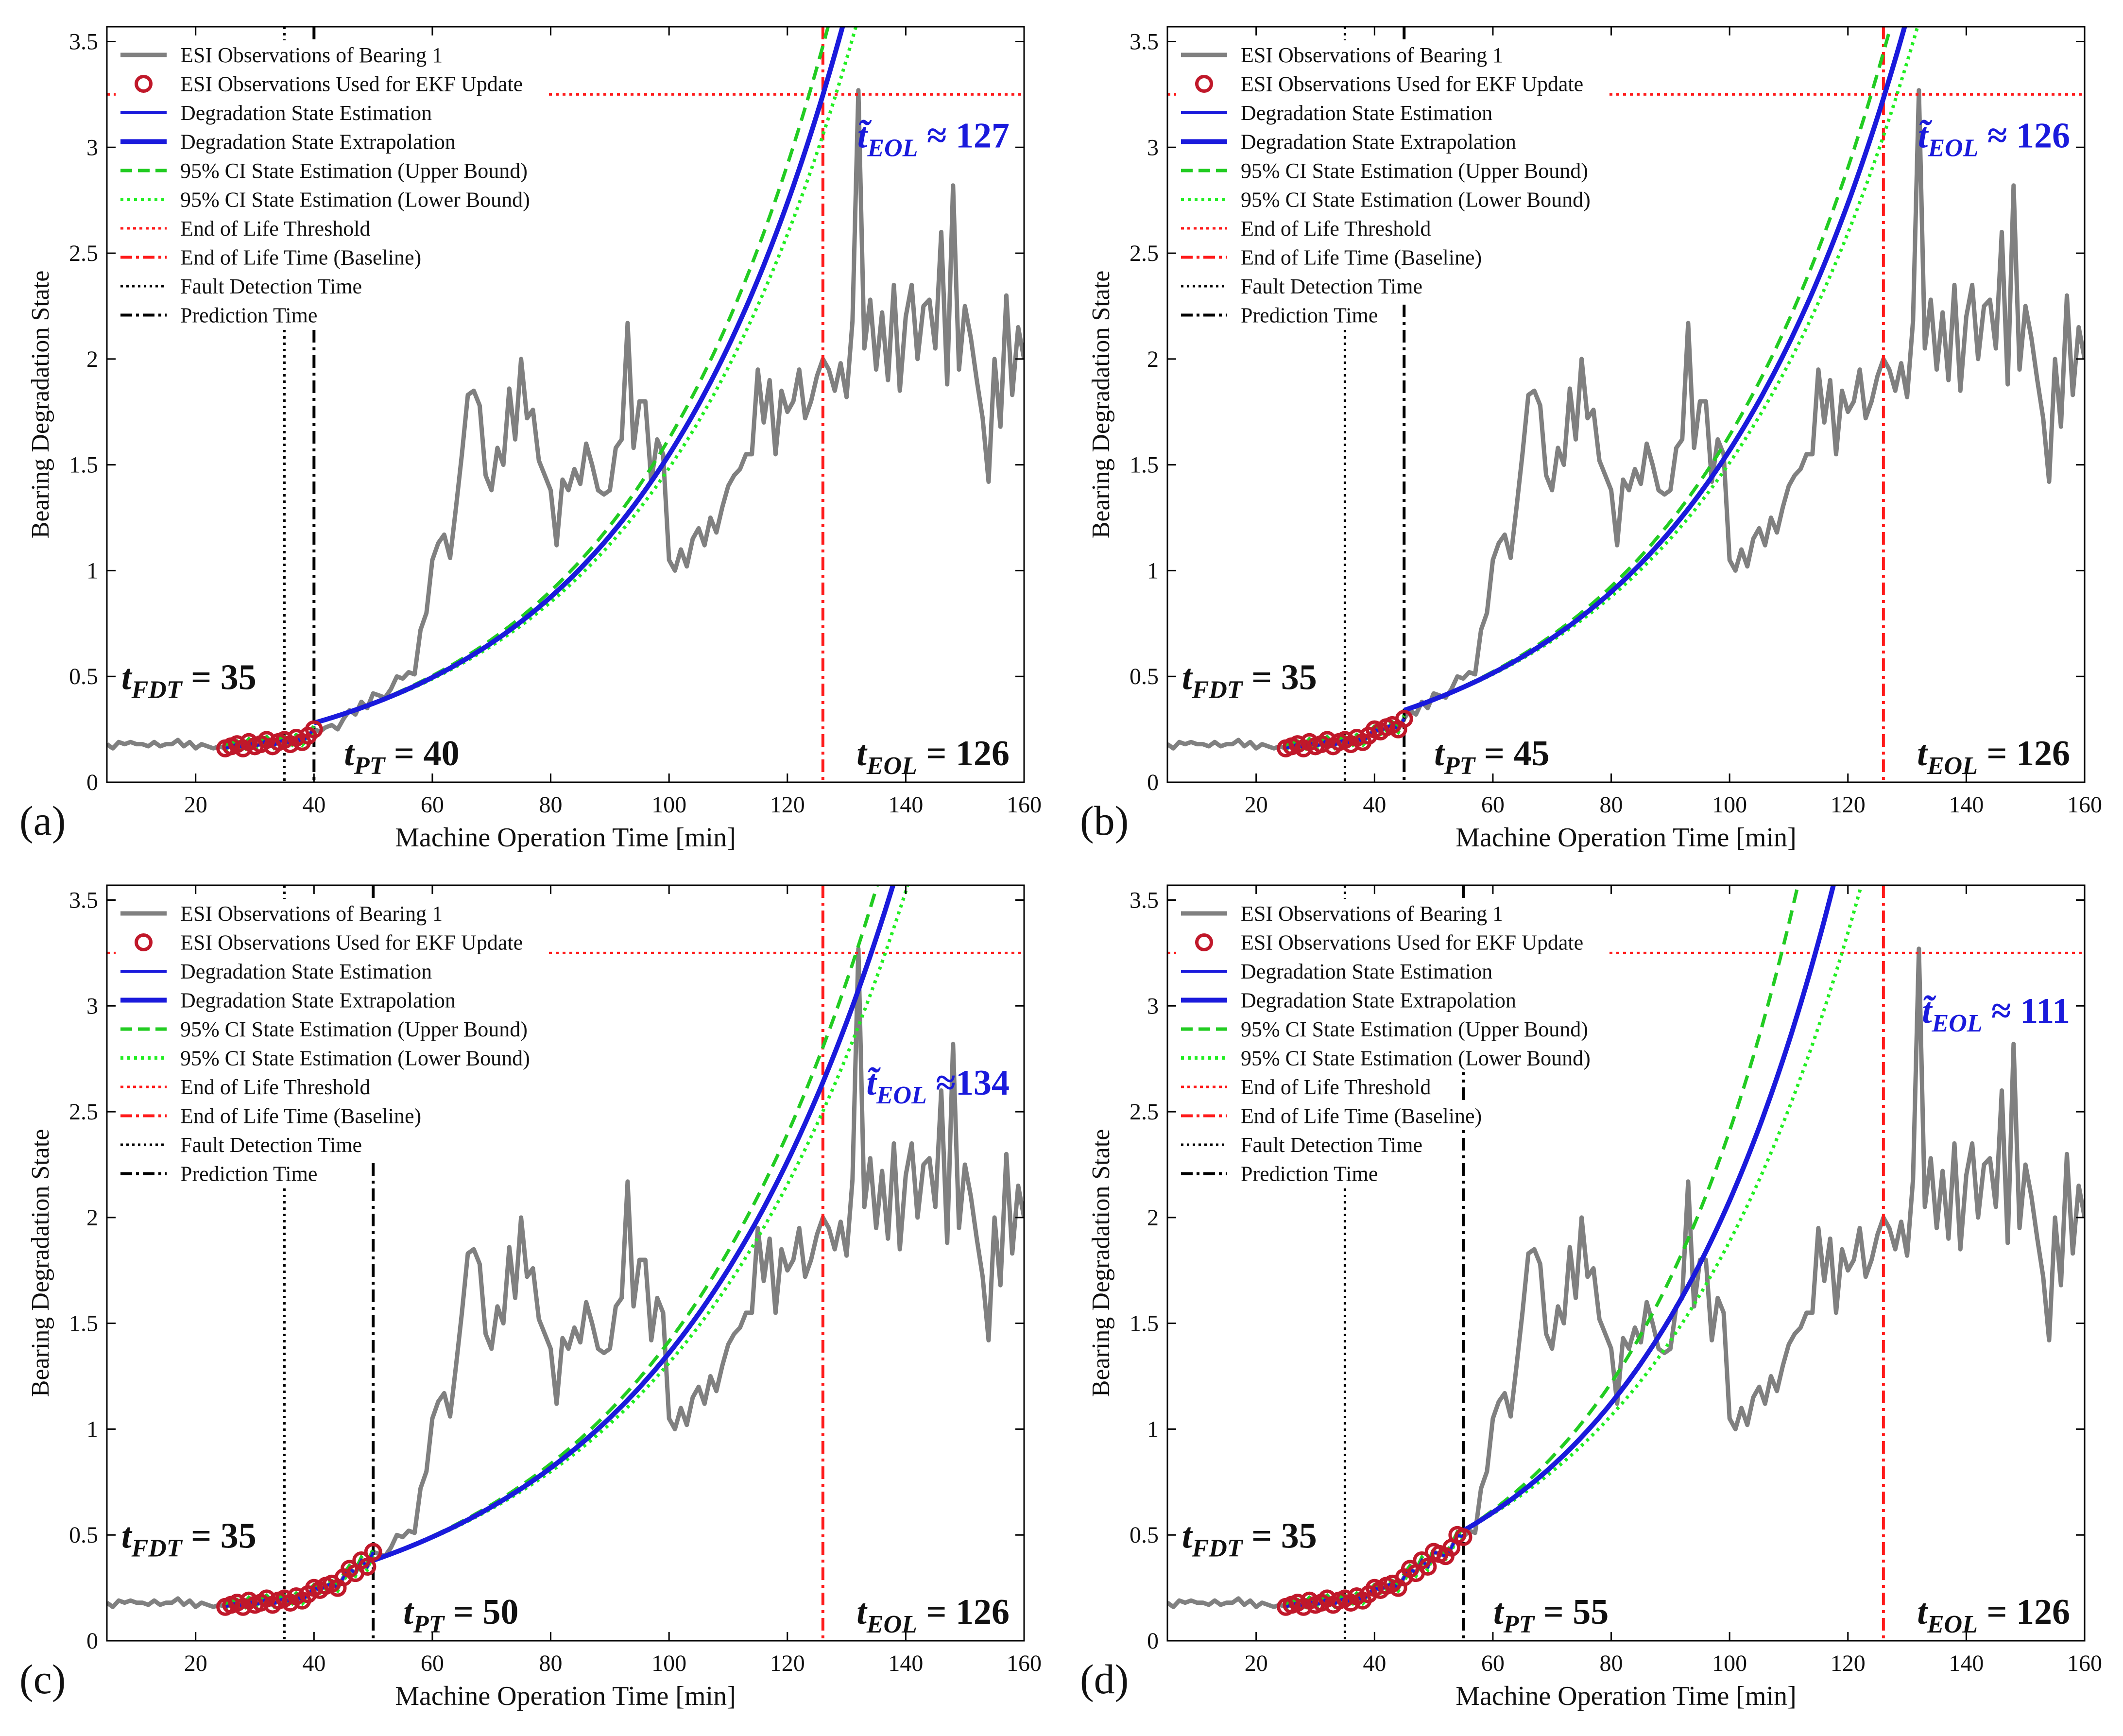  What do you see at coordinates (1144, 253) in the screenshot?
I see `y-tick-label: 2.5` at bounding box center [1144, 253].